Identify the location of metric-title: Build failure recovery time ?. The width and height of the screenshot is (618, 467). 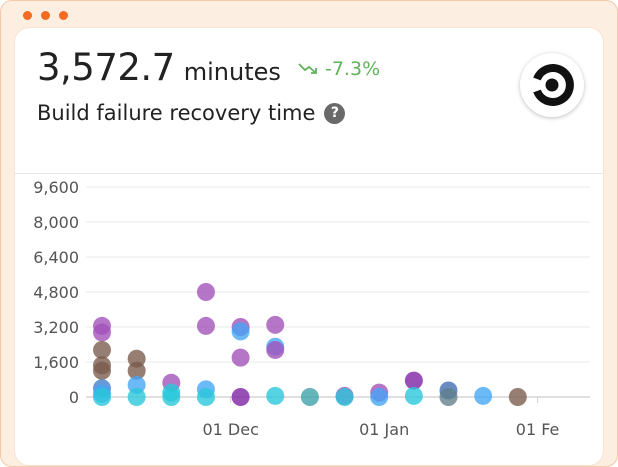
(191, 113).